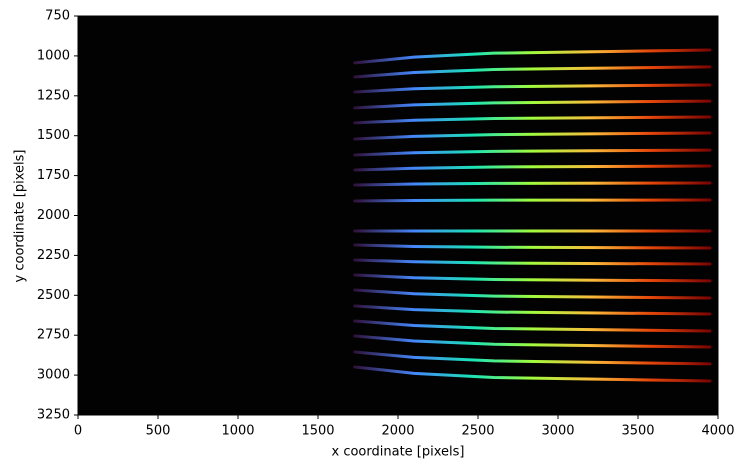  What do you see at coordinates (158, 431) in the screenshot?
I see `x-tick-label: 500` at bounding box center [158, 431].